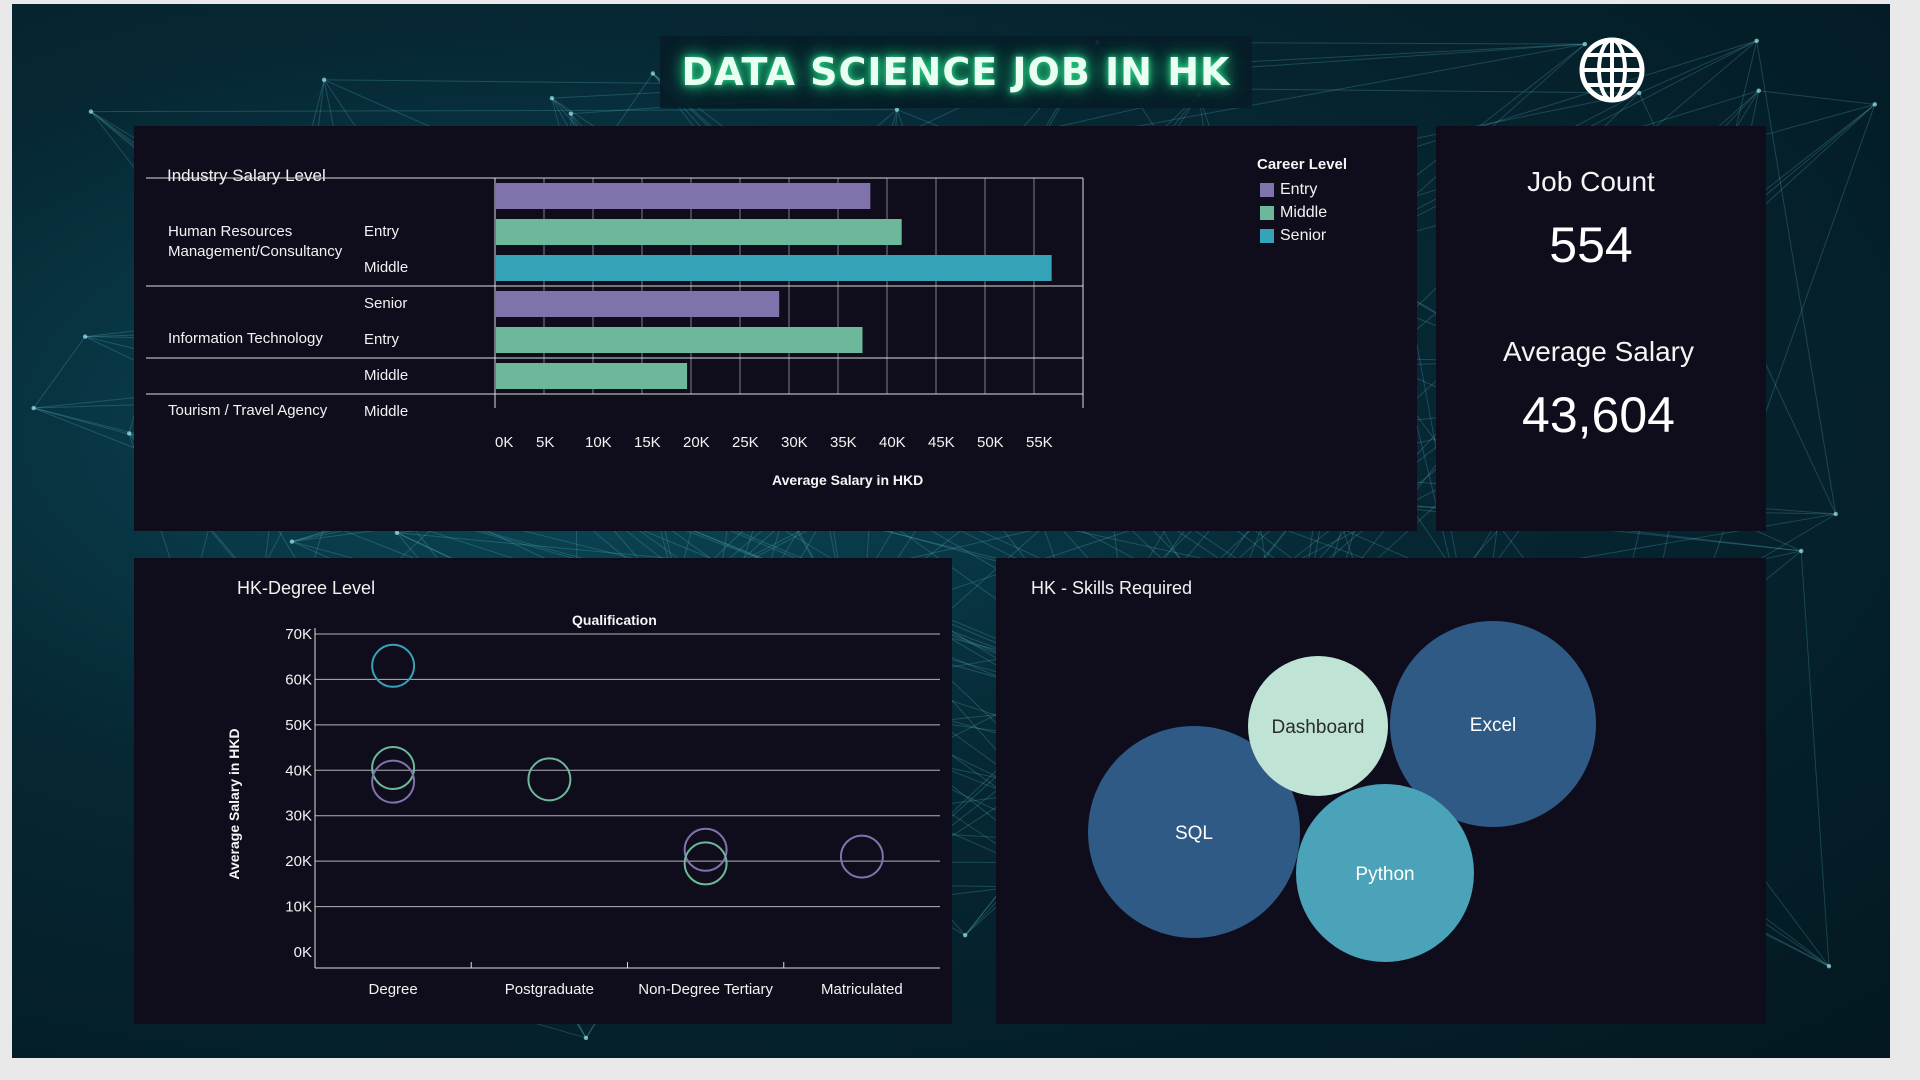  I want to click on y-tick-label: 70K, so click(298, 634).